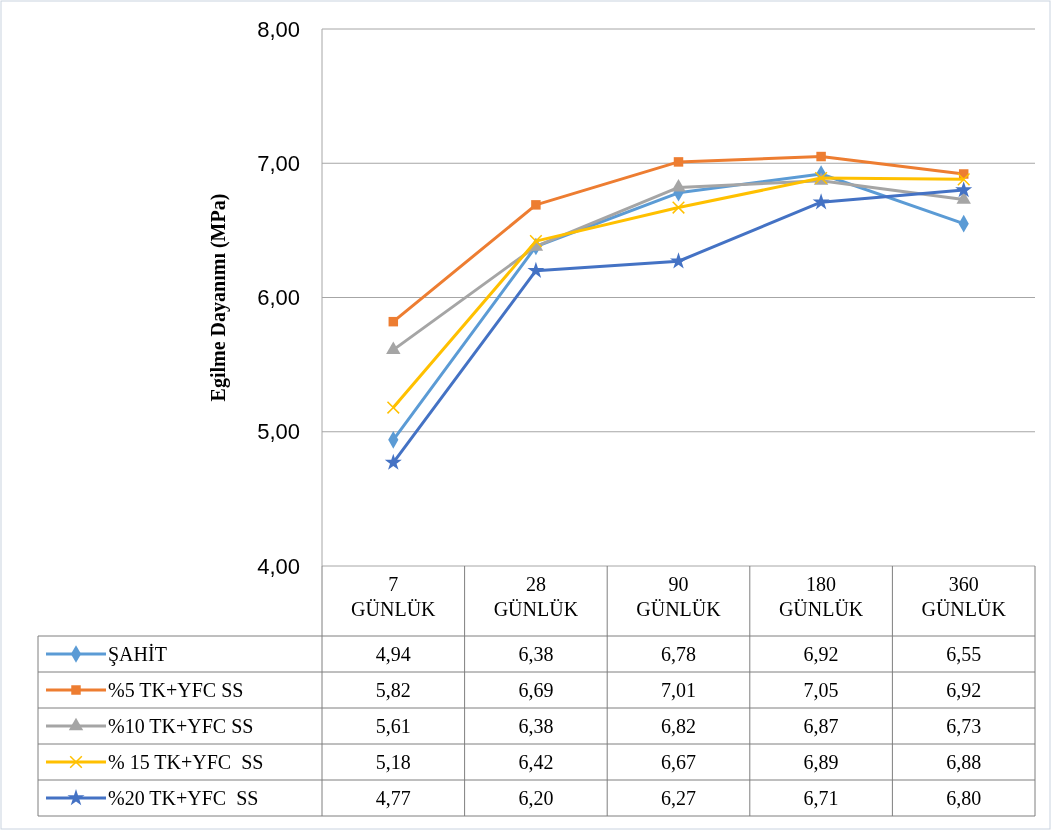 The height and width of the screenshot is (832, 1057). Describe the element at coordinates (678, 762) in the screenshot. I see `data-label: 6,67` at that location.